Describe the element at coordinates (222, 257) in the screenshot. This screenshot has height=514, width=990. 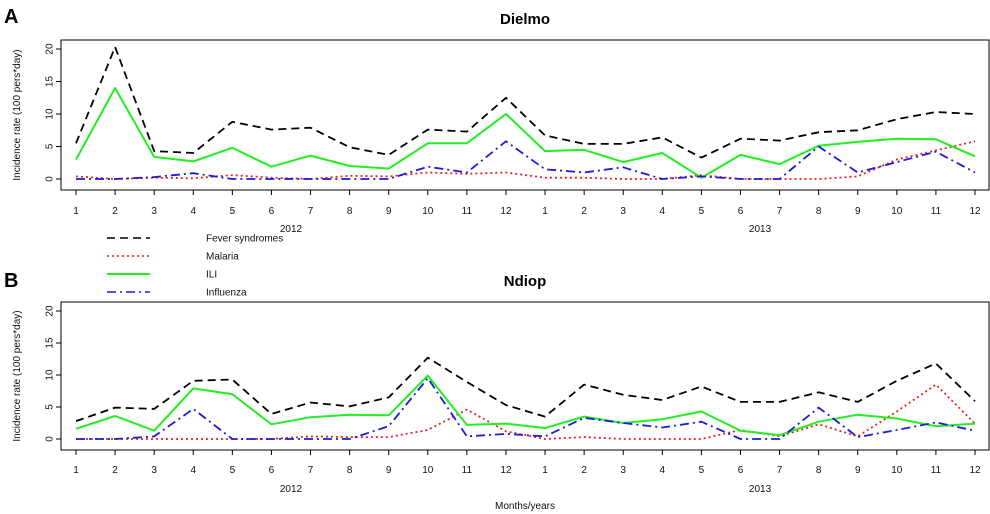
I see `legend-label: Malaria` at that location.